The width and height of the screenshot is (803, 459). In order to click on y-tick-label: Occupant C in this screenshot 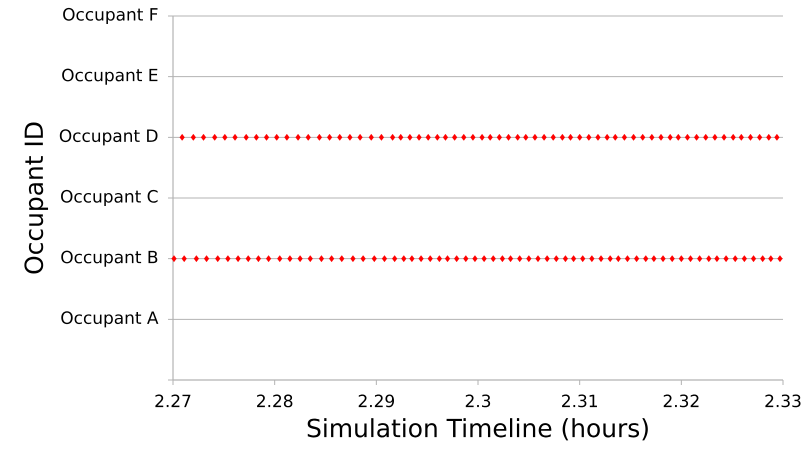, I will do `click(109, 198)`.